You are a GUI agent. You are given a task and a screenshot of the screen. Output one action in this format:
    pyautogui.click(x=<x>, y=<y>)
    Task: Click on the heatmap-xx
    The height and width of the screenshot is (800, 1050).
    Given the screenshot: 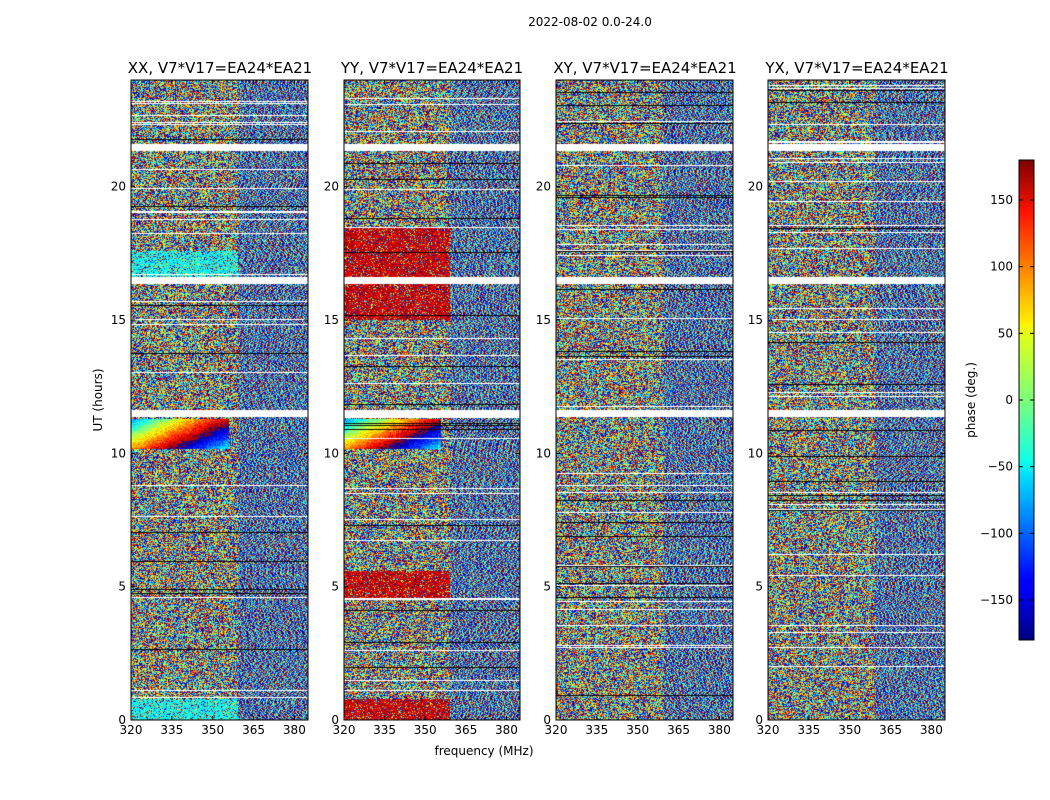 What is the action you would take?
    pyautogui.click(x=219, y=400)
    